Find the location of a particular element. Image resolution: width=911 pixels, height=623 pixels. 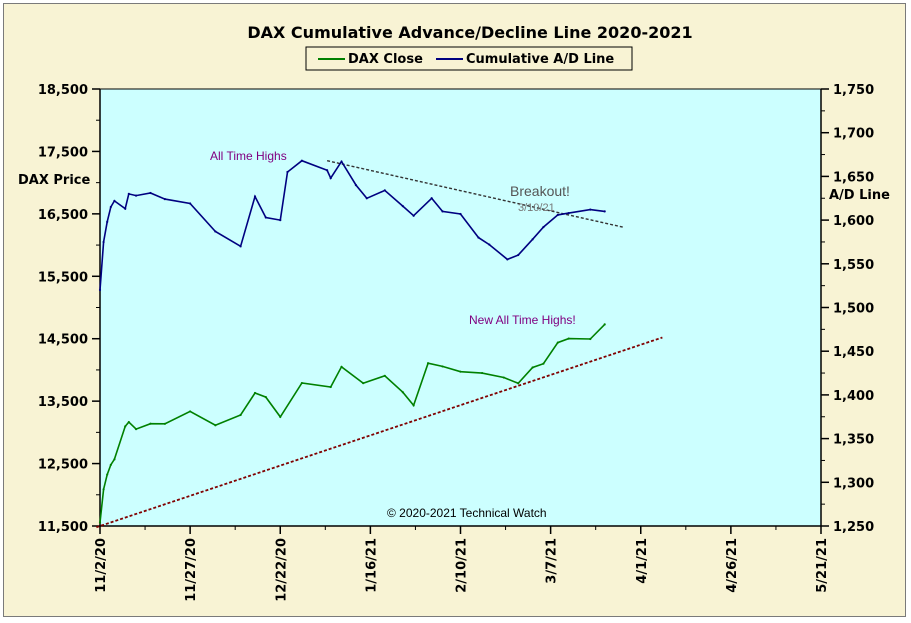

y-left-tick-label: 11,500 is located at coordinates (63, 527).